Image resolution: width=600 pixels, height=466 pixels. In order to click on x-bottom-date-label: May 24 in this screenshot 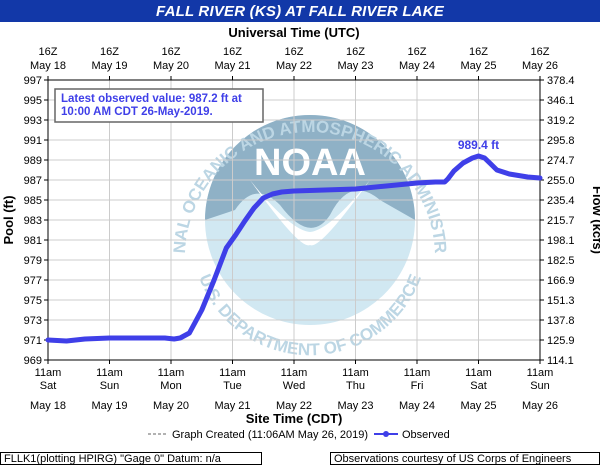, I will do `click(417, 406)`.